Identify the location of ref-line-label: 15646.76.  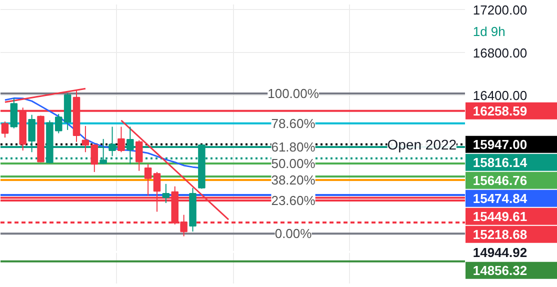
(500, 180).